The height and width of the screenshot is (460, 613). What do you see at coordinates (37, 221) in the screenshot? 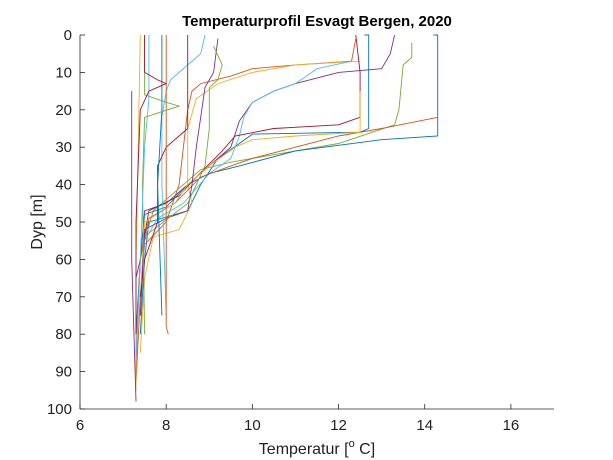
I see `y-axis-label: Dyp [m]` at bounding box center [37, 221].